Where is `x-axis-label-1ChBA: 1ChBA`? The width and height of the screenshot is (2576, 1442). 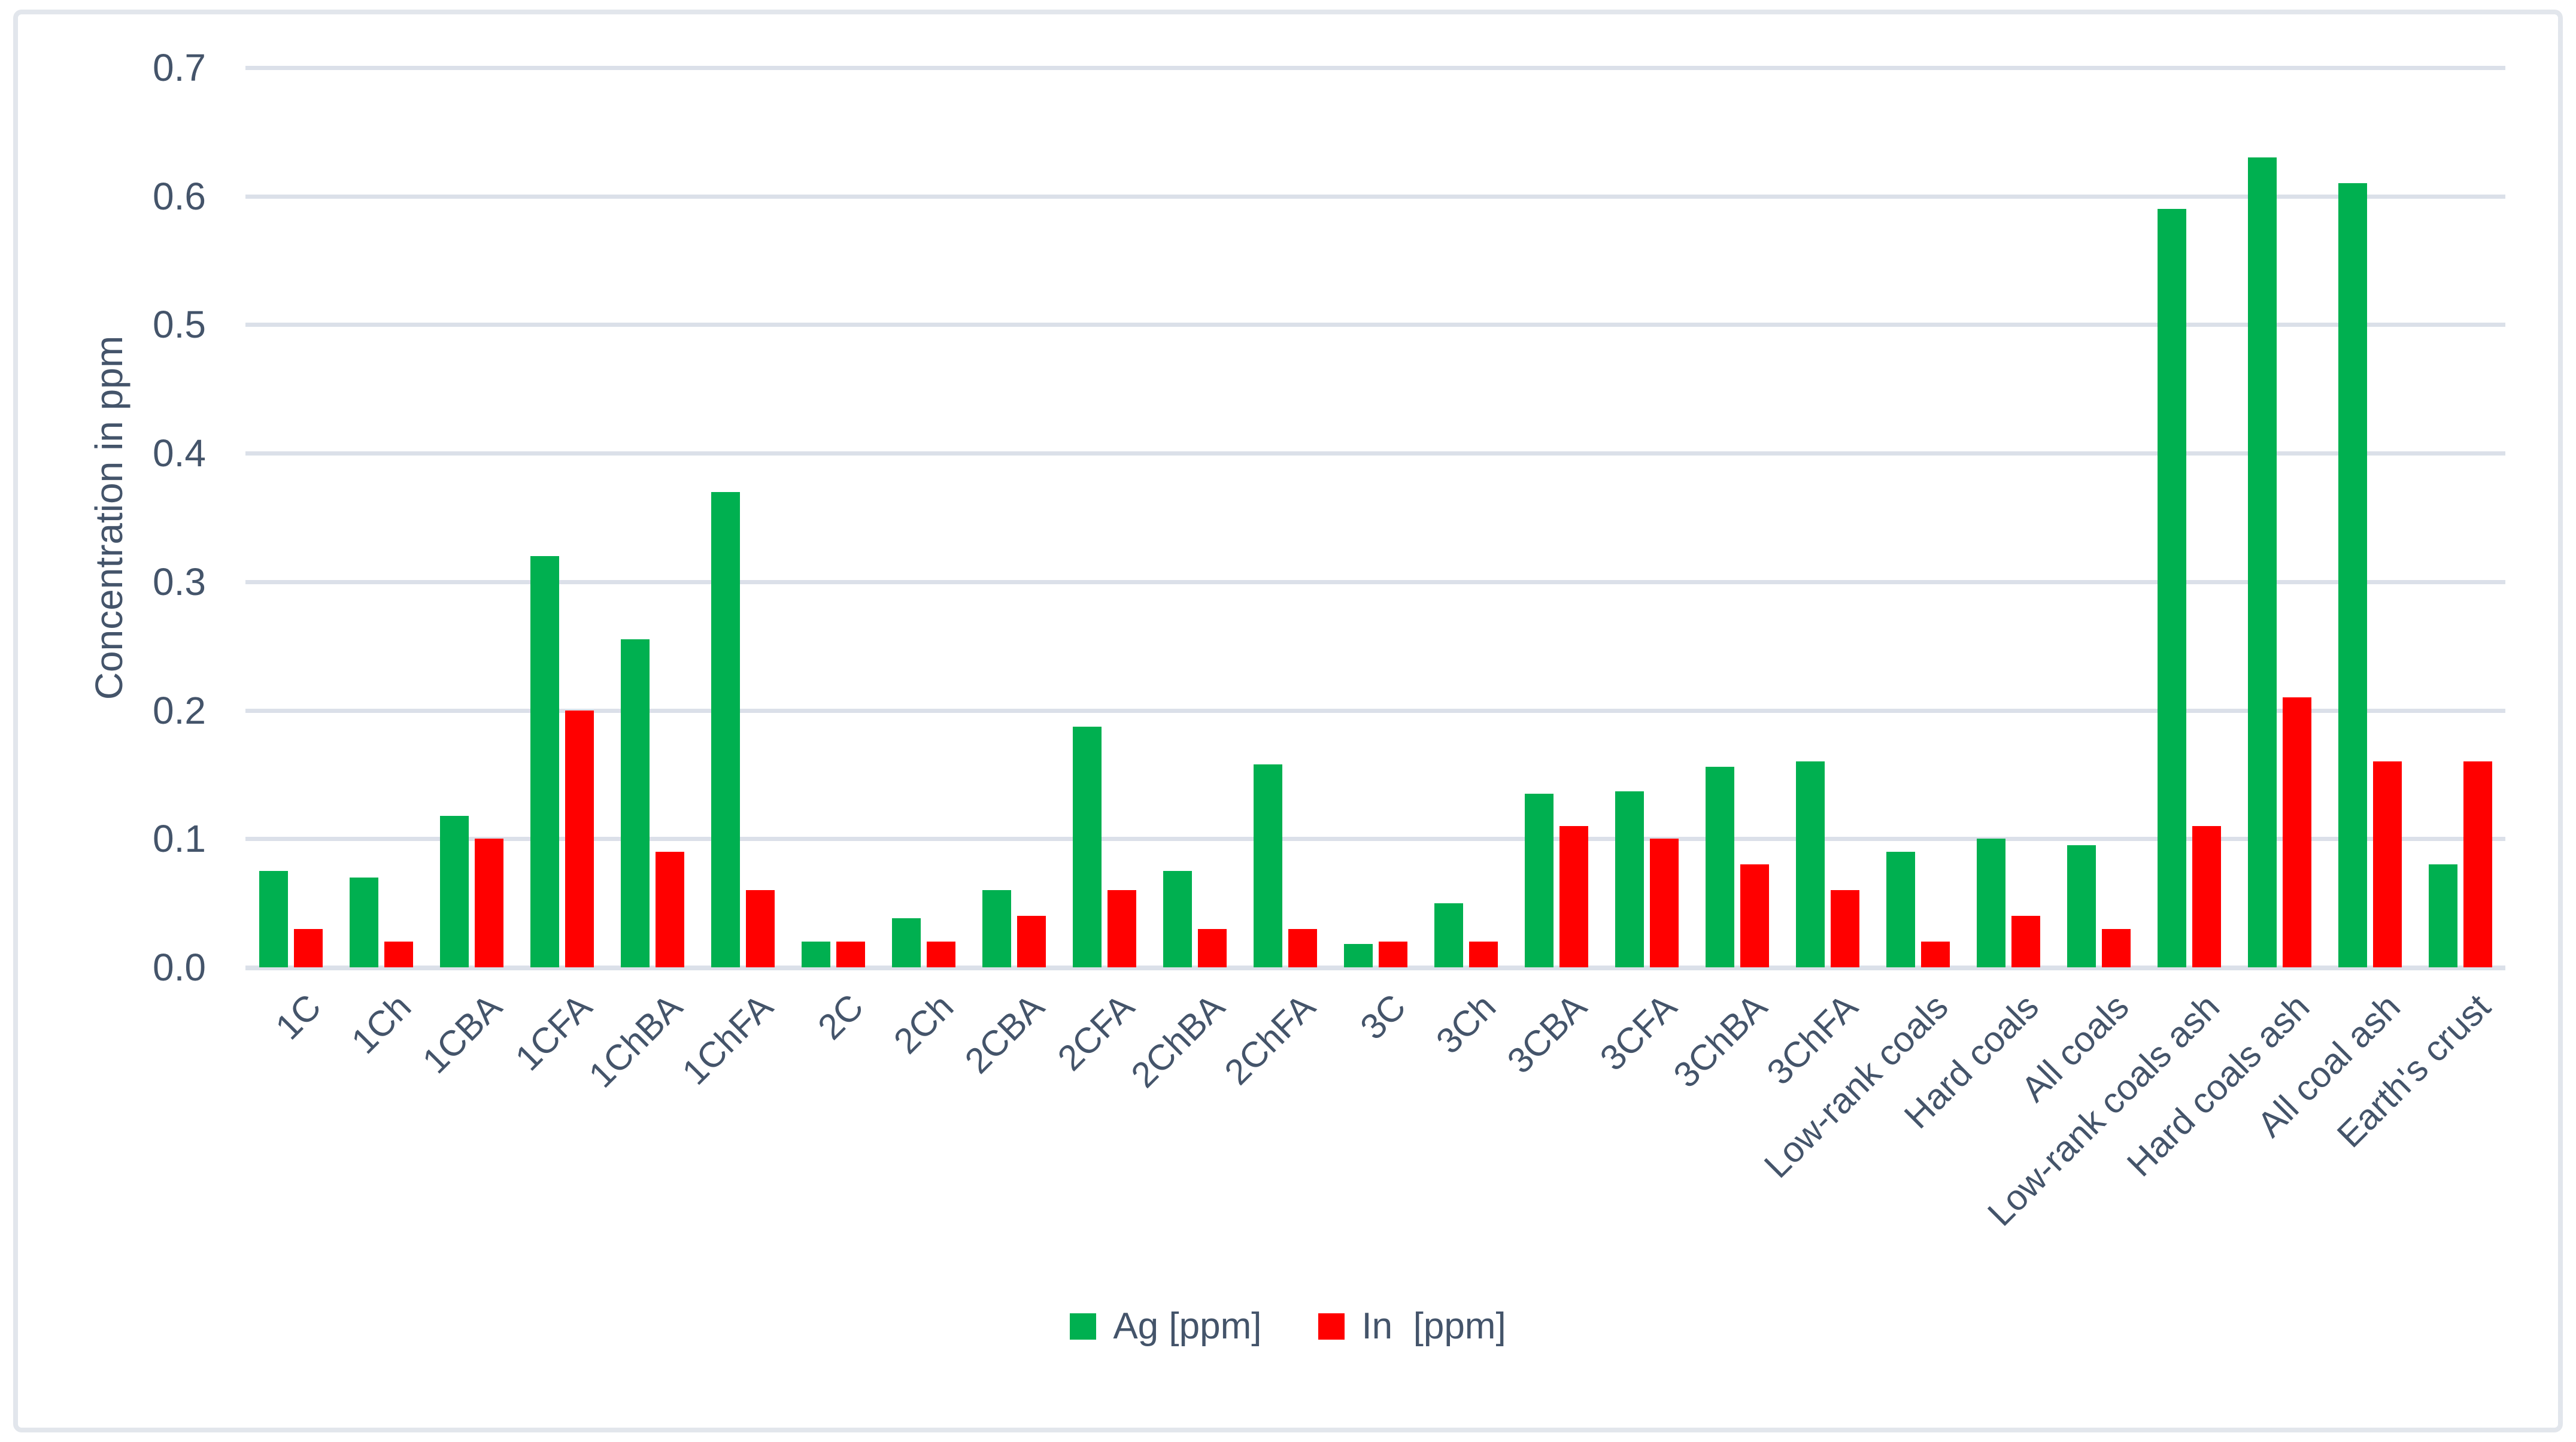
x-axis-label-1ChBA: 1ChBA is located at coordinates (635, 1040).